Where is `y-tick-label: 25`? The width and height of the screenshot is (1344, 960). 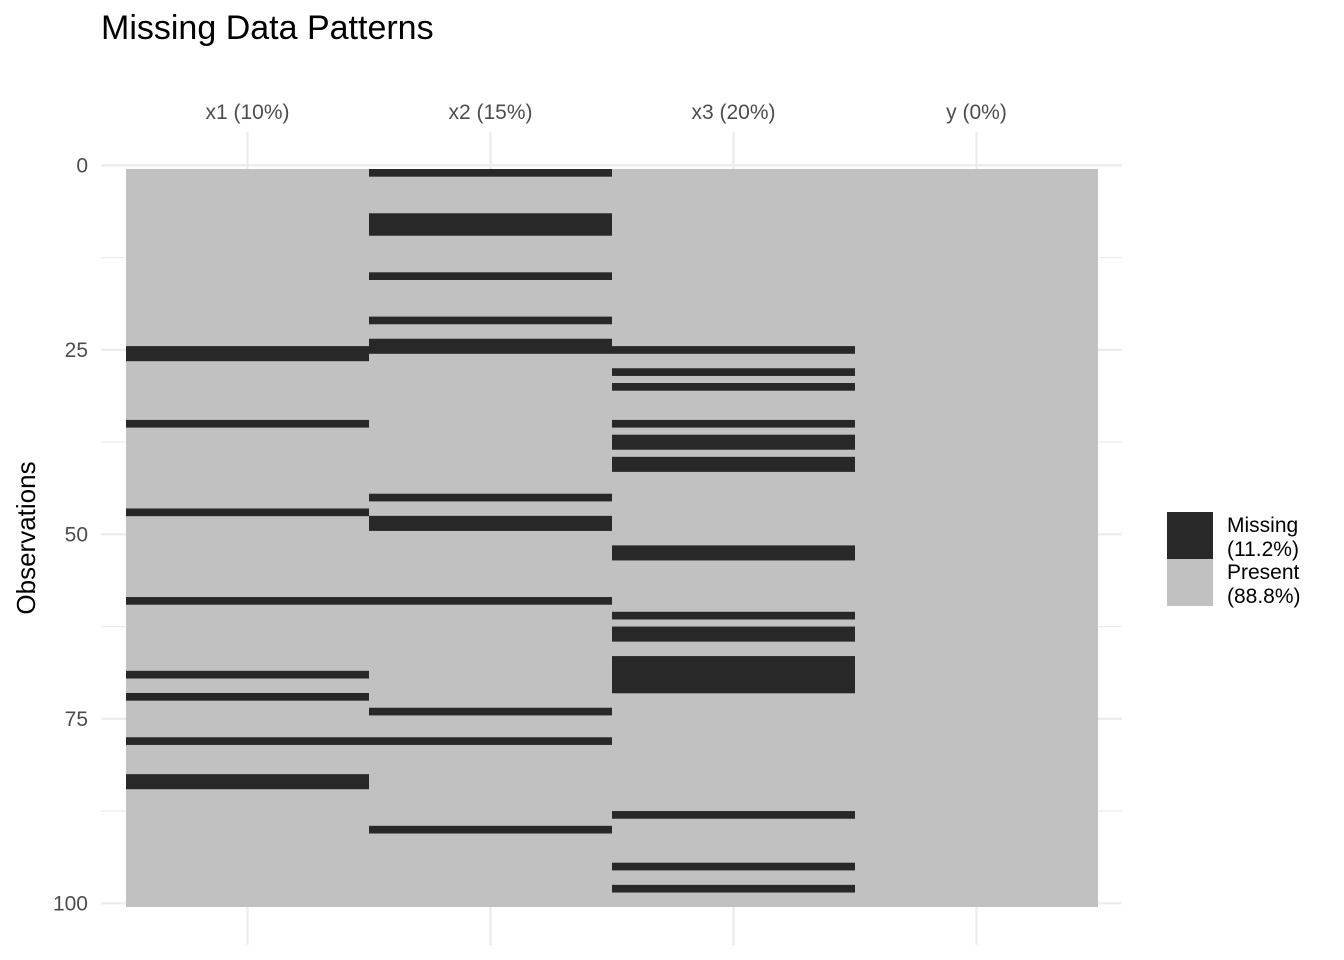
y-tick-label: 25 is located at coordinates (76, 350).